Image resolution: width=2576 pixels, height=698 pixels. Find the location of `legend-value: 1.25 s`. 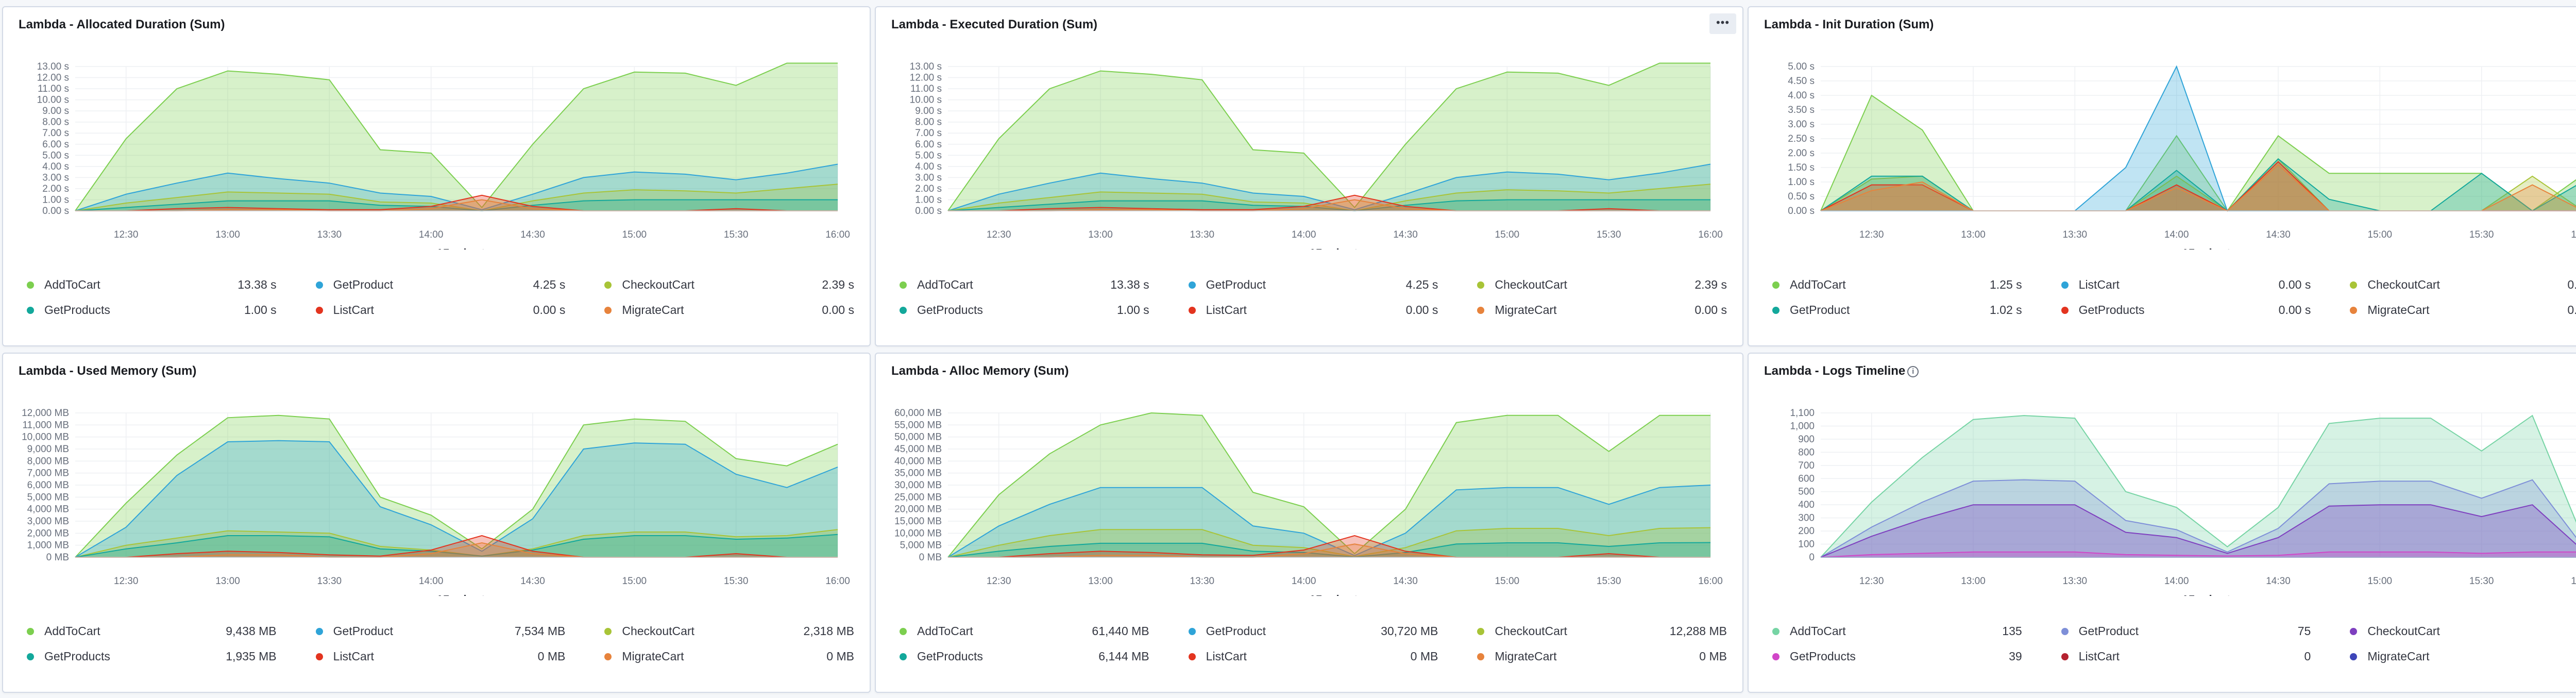

legend-value: 1.25 s is located at coordinates (2006, 284).